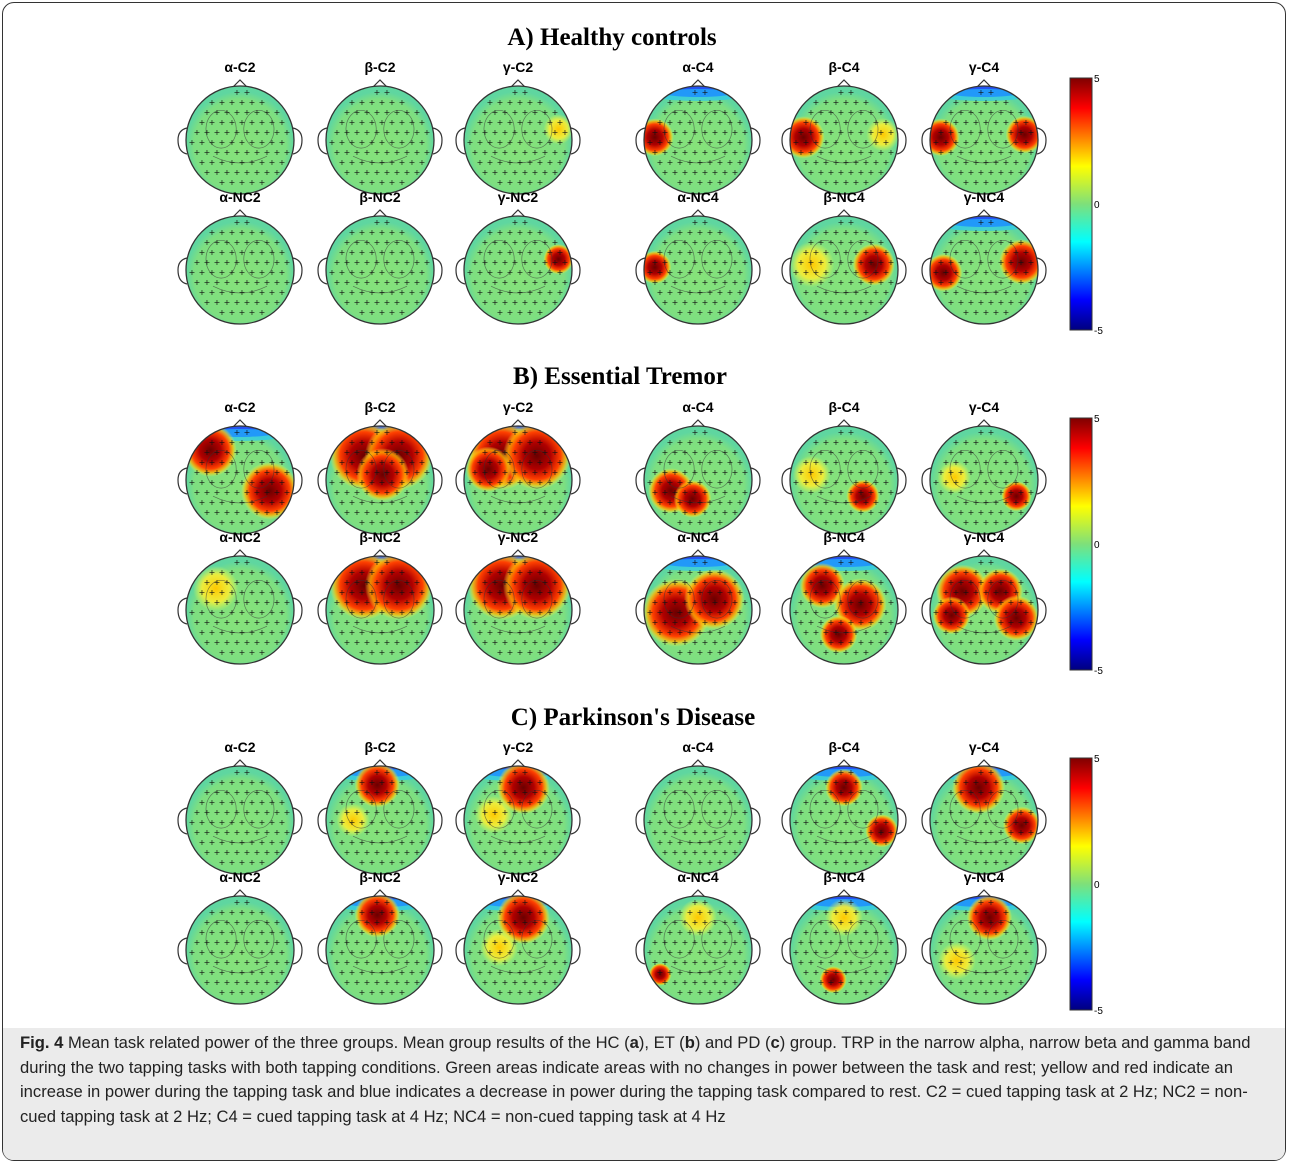 The height and width of the screenshot is (1163, 1290). I want to click on map-label: α-C2, so click(239, 747).